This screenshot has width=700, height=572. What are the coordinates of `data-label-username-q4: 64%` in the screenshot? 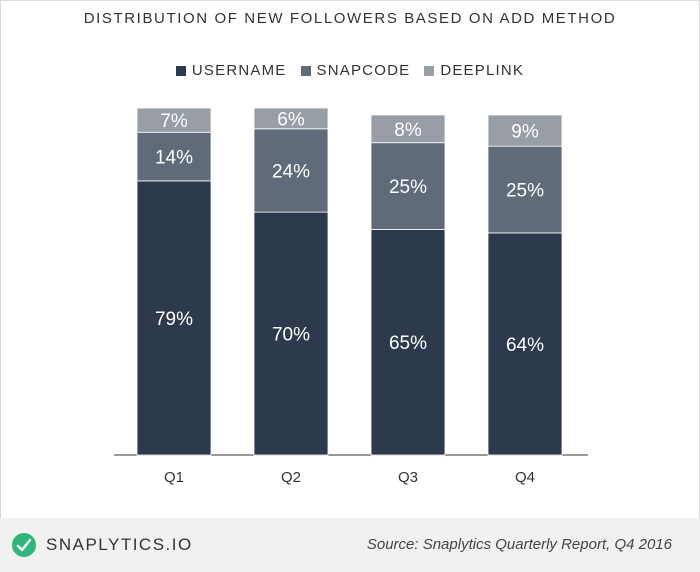 It's located at (525, 345).